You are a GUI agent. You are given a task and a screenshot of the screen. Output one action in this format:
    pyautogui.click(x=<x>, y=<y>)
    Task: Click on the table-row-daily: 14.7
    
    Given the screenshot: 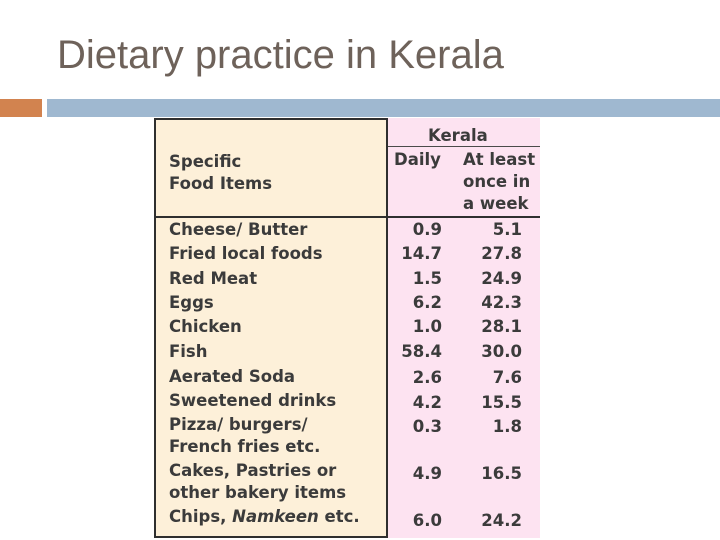 What is the action you would take?
    pyautogui.click(x=421, y=253)
    